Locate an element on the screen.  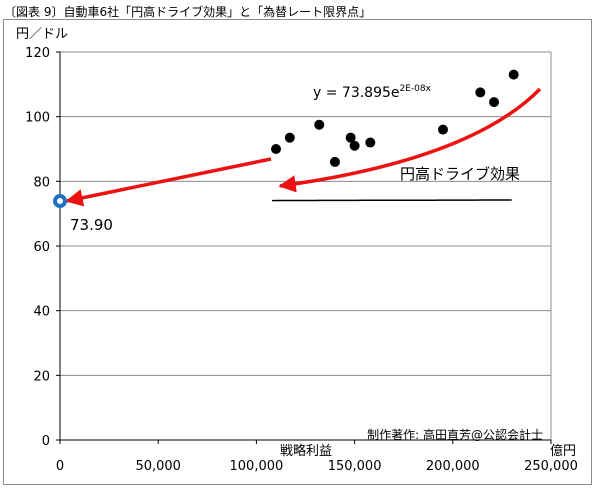
y-axis-label: 円／ドル is located at coordinates (42, 34).